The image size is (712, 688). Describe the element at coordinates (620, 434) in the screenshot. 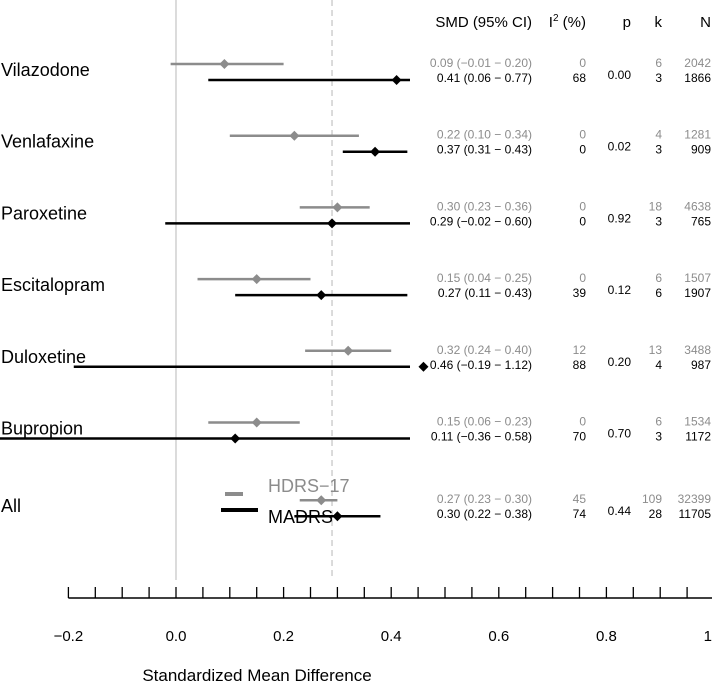

I see `p-value: 0.70` at that location.